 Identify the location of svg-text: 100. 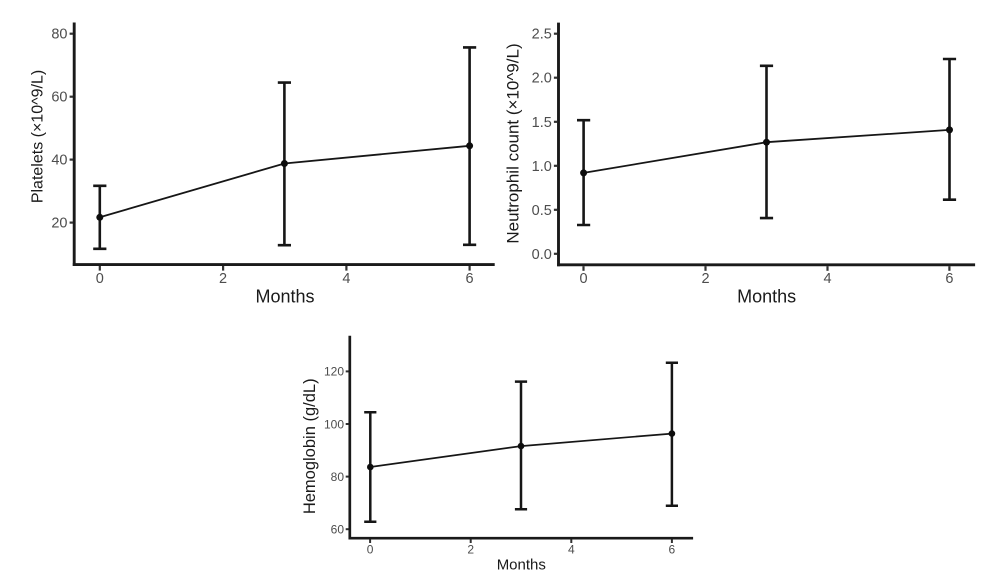
(334, 424).